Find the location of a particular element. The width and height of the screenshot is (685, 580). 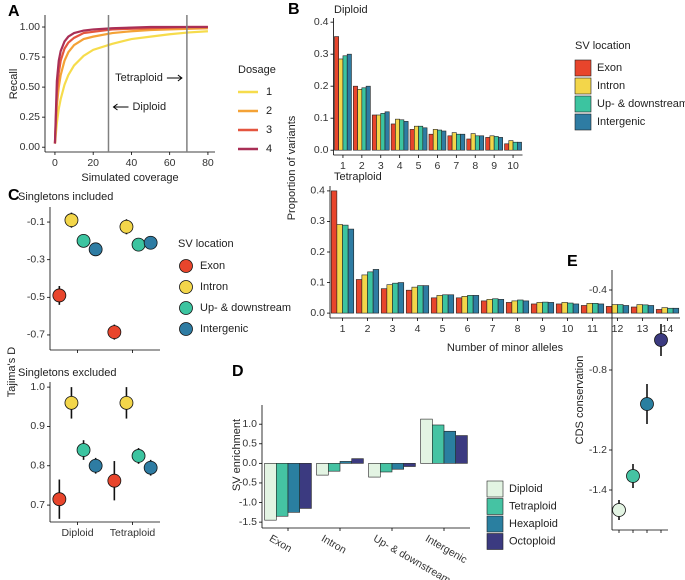

x-tick-label: 5 is located at coordinates (443, 329).